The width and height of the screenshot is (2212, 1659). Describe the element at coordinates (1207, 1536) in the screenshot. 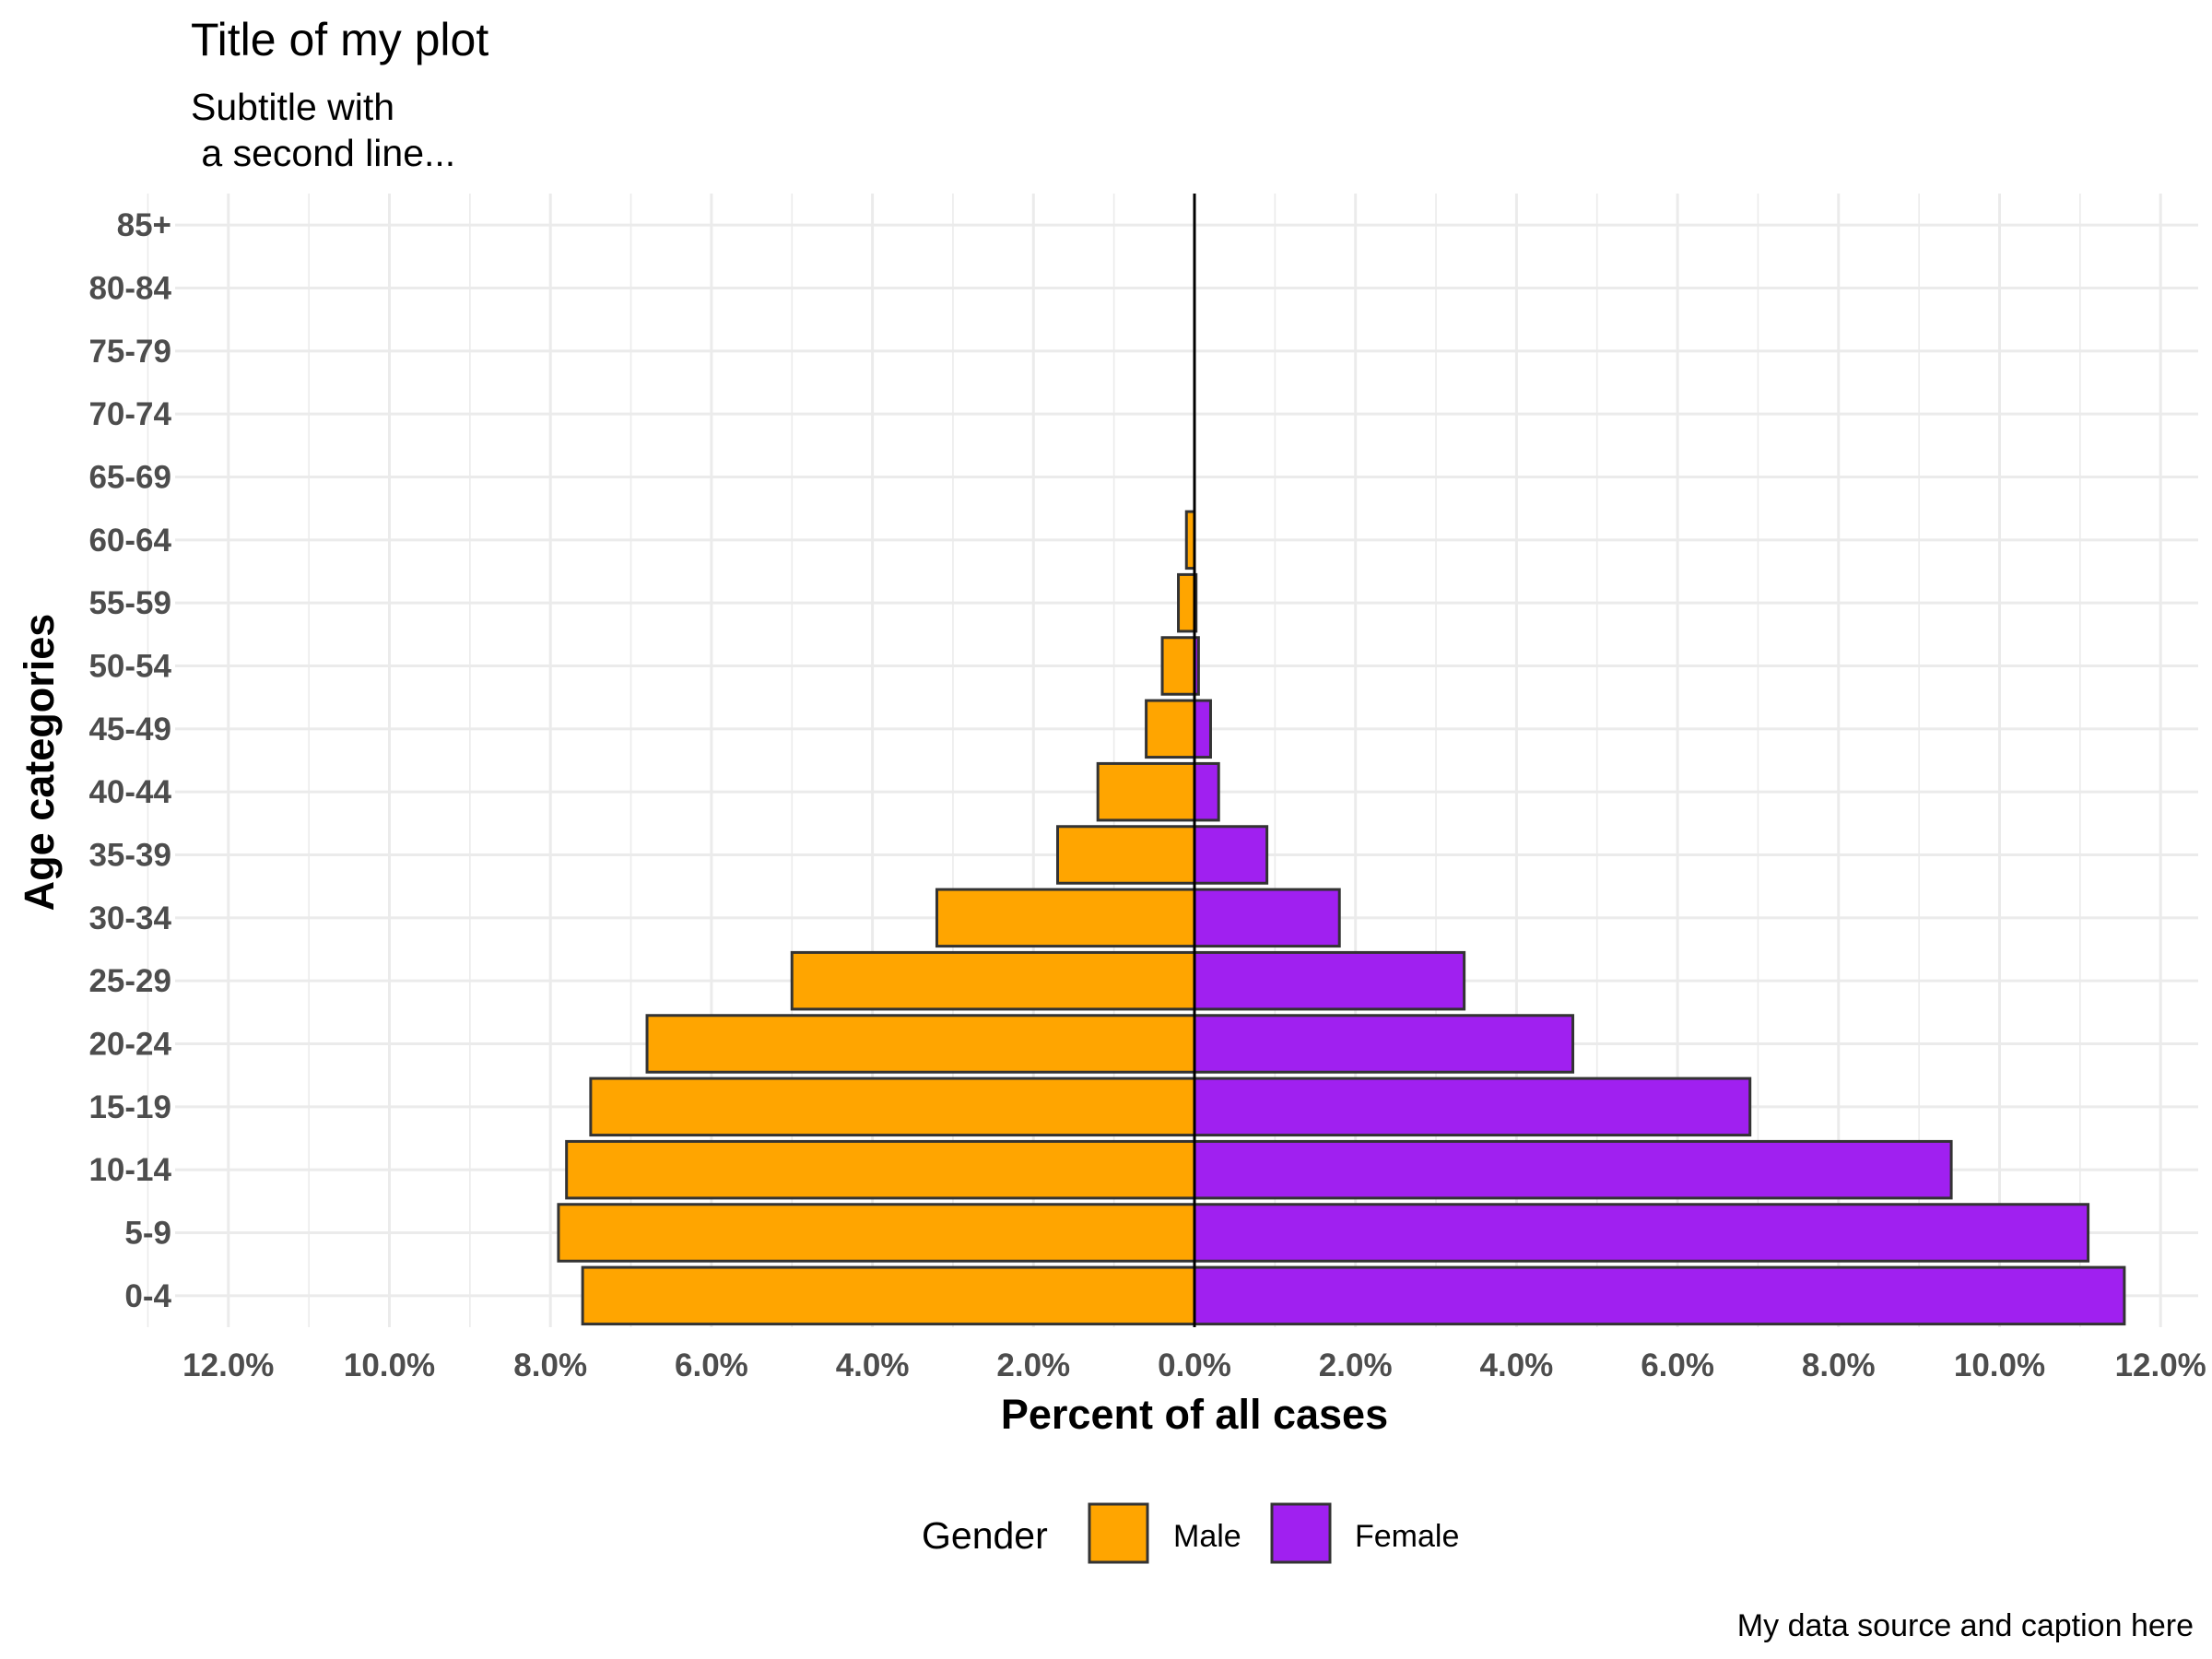

I see `legend-label-male: Male` at that location.